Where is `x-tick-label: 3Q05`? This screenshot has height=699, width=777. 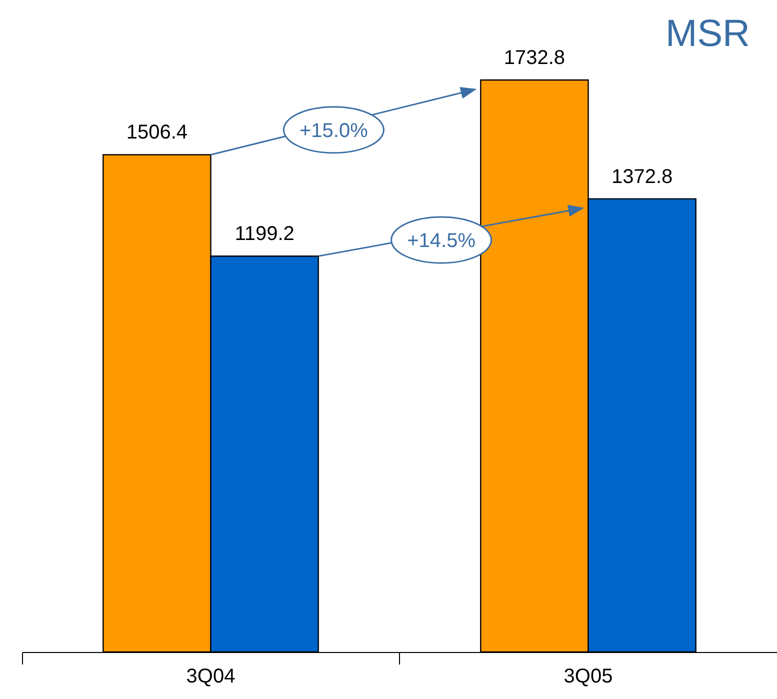
x-tick-label: 3Q05 is located at coordinates (588, 677).